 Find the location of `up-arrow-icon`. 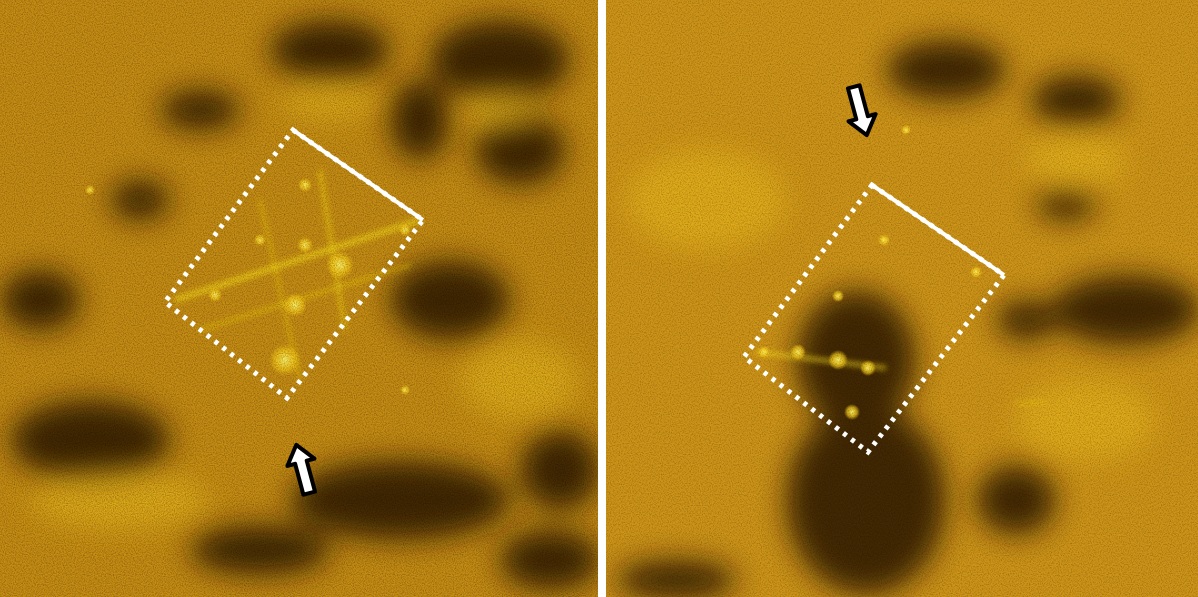

up-arrow-icon is located at coordinates (301, 469).